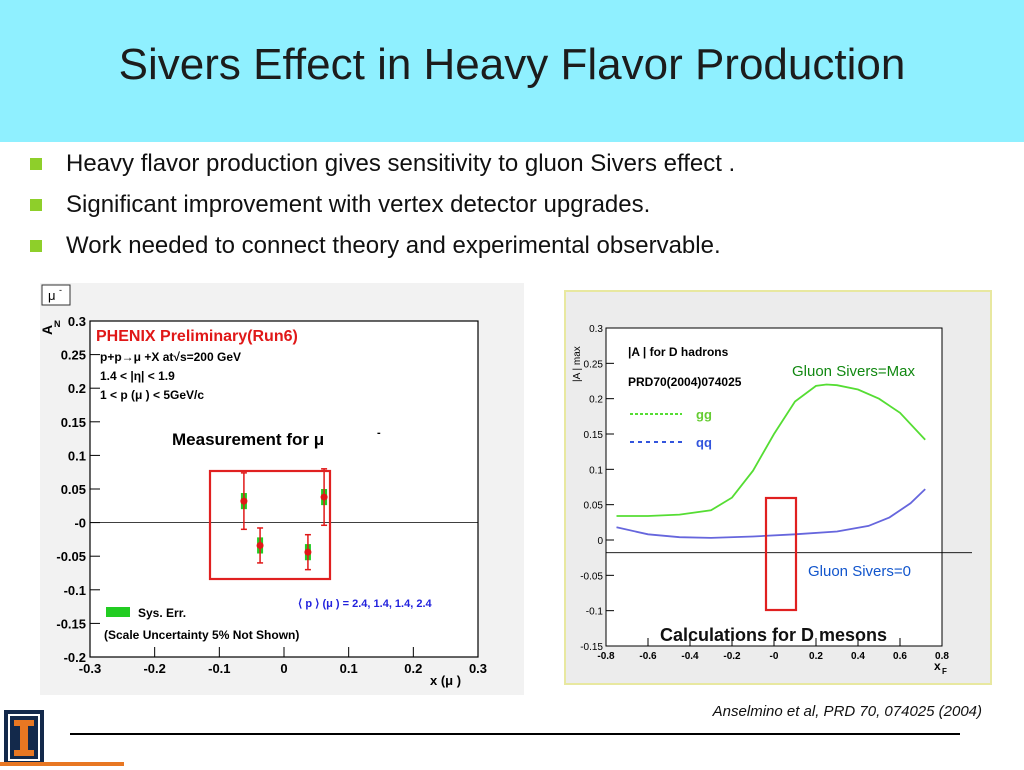 Image resolution: width=1024 pixels, height=770 pixels. I want to click on x-tick-label: 0.6, so click(900, 656).